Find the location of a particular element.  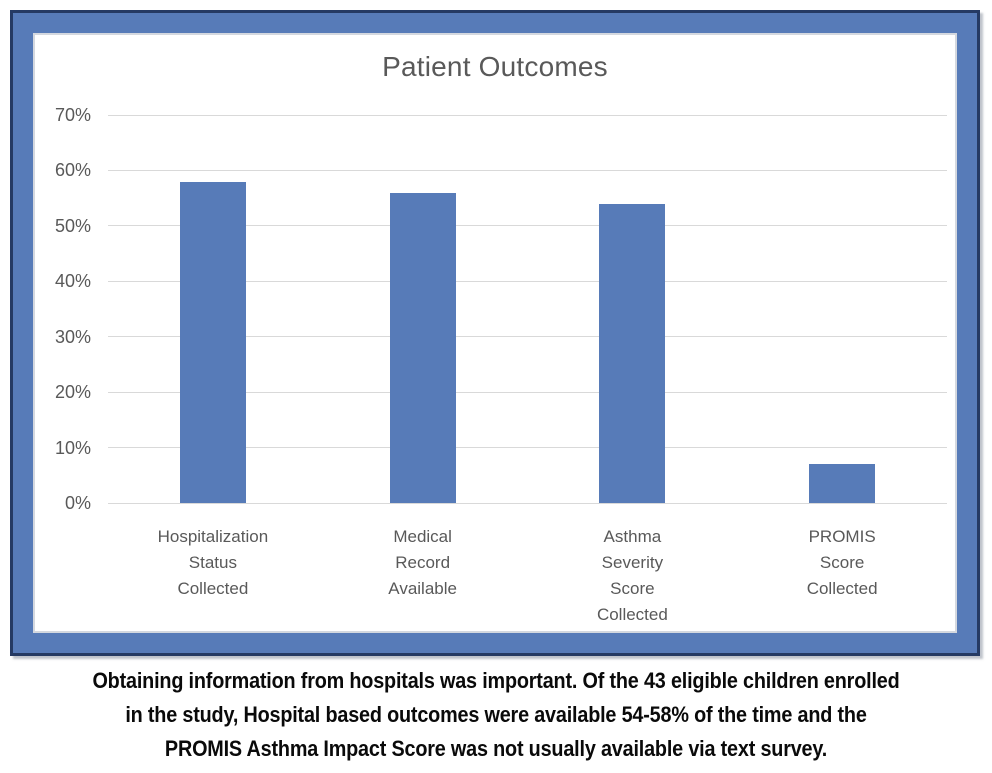

x-category-label-line: Medical is located at coordinates (422, 536).